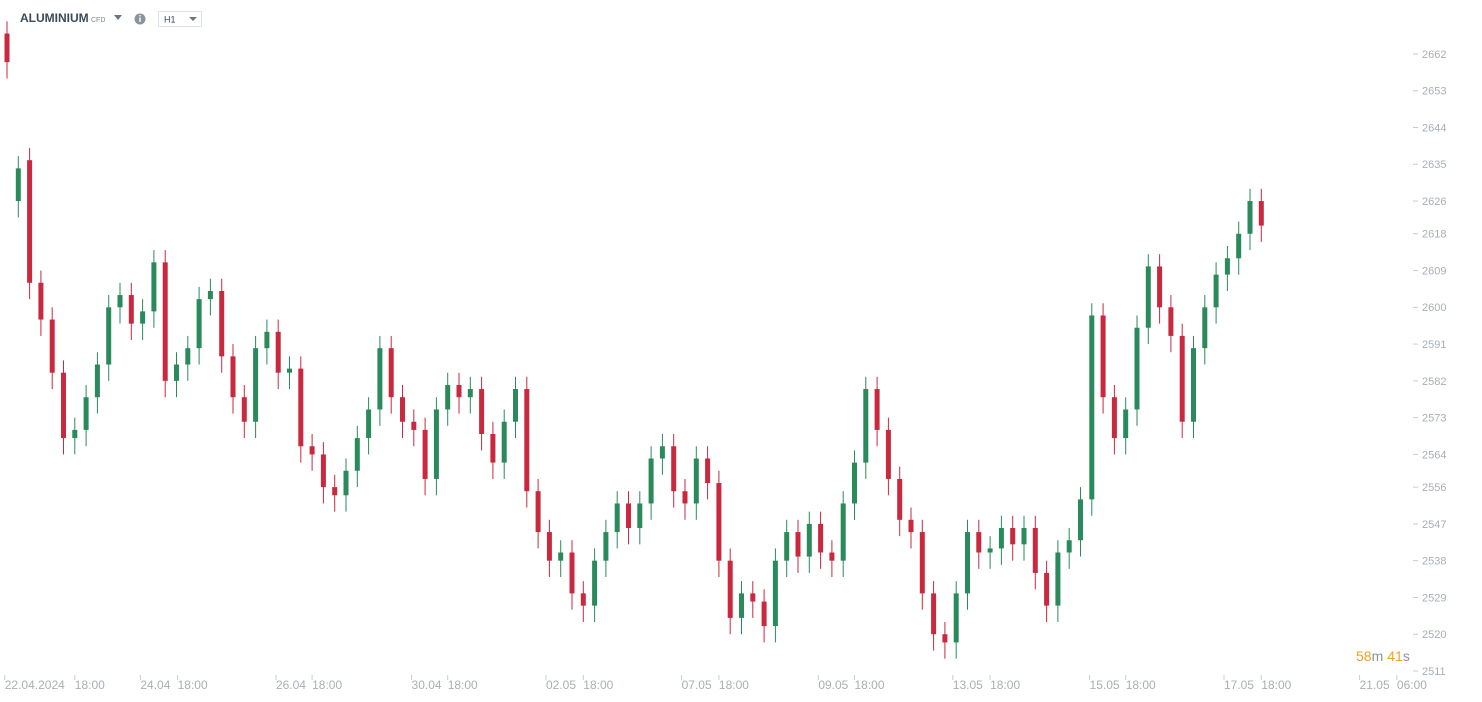 Image resolution: width=1482 pixels, height=702 pixels. I want to click on timeframe-select, so click(180, 19).